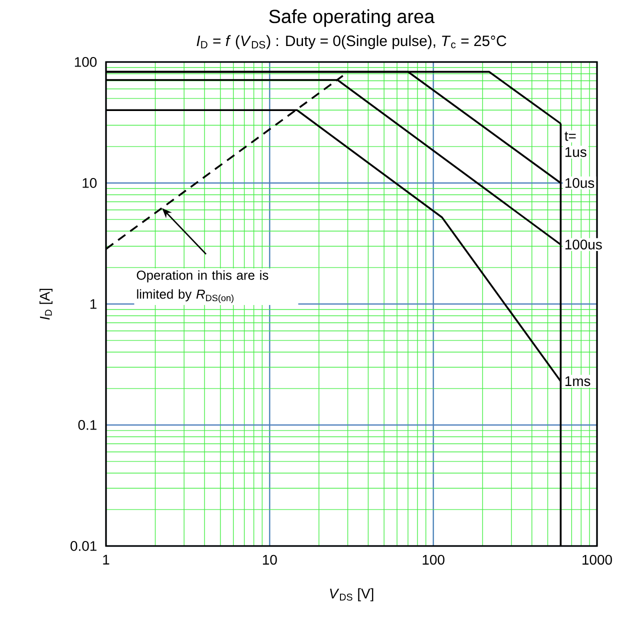  I want to click on y-tick-label: 10, so click(89, 183).